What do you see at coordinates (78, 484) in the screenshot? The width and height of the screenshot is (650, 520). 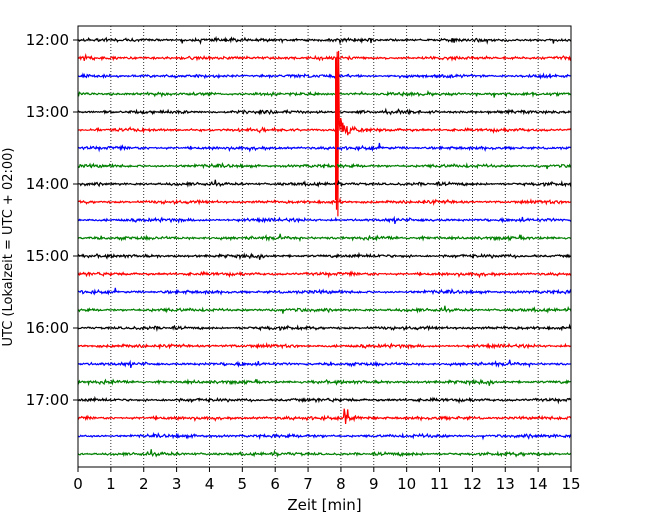 I see `x-tick-label: 0` at bounding box center [78, 484].